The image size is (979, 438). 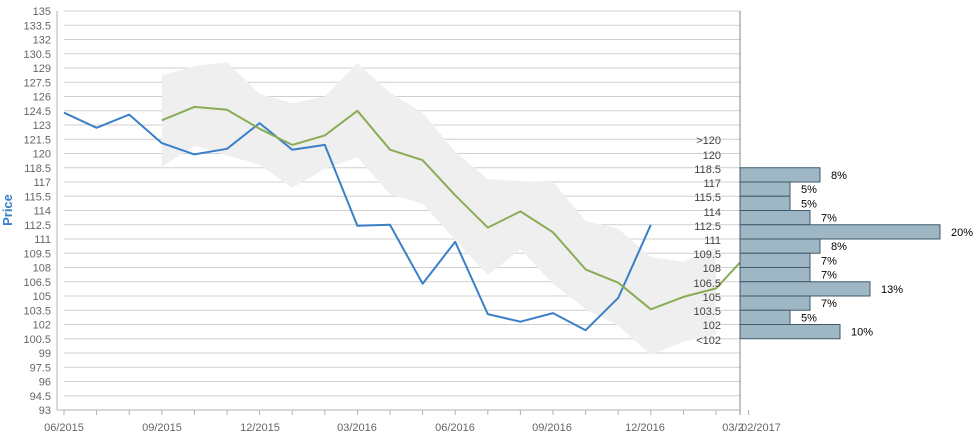 What do you see at coordinates (707, 255) in the screenshot?
I see `histogram-bin-label: 109.5` at bounding box center [707, 255].